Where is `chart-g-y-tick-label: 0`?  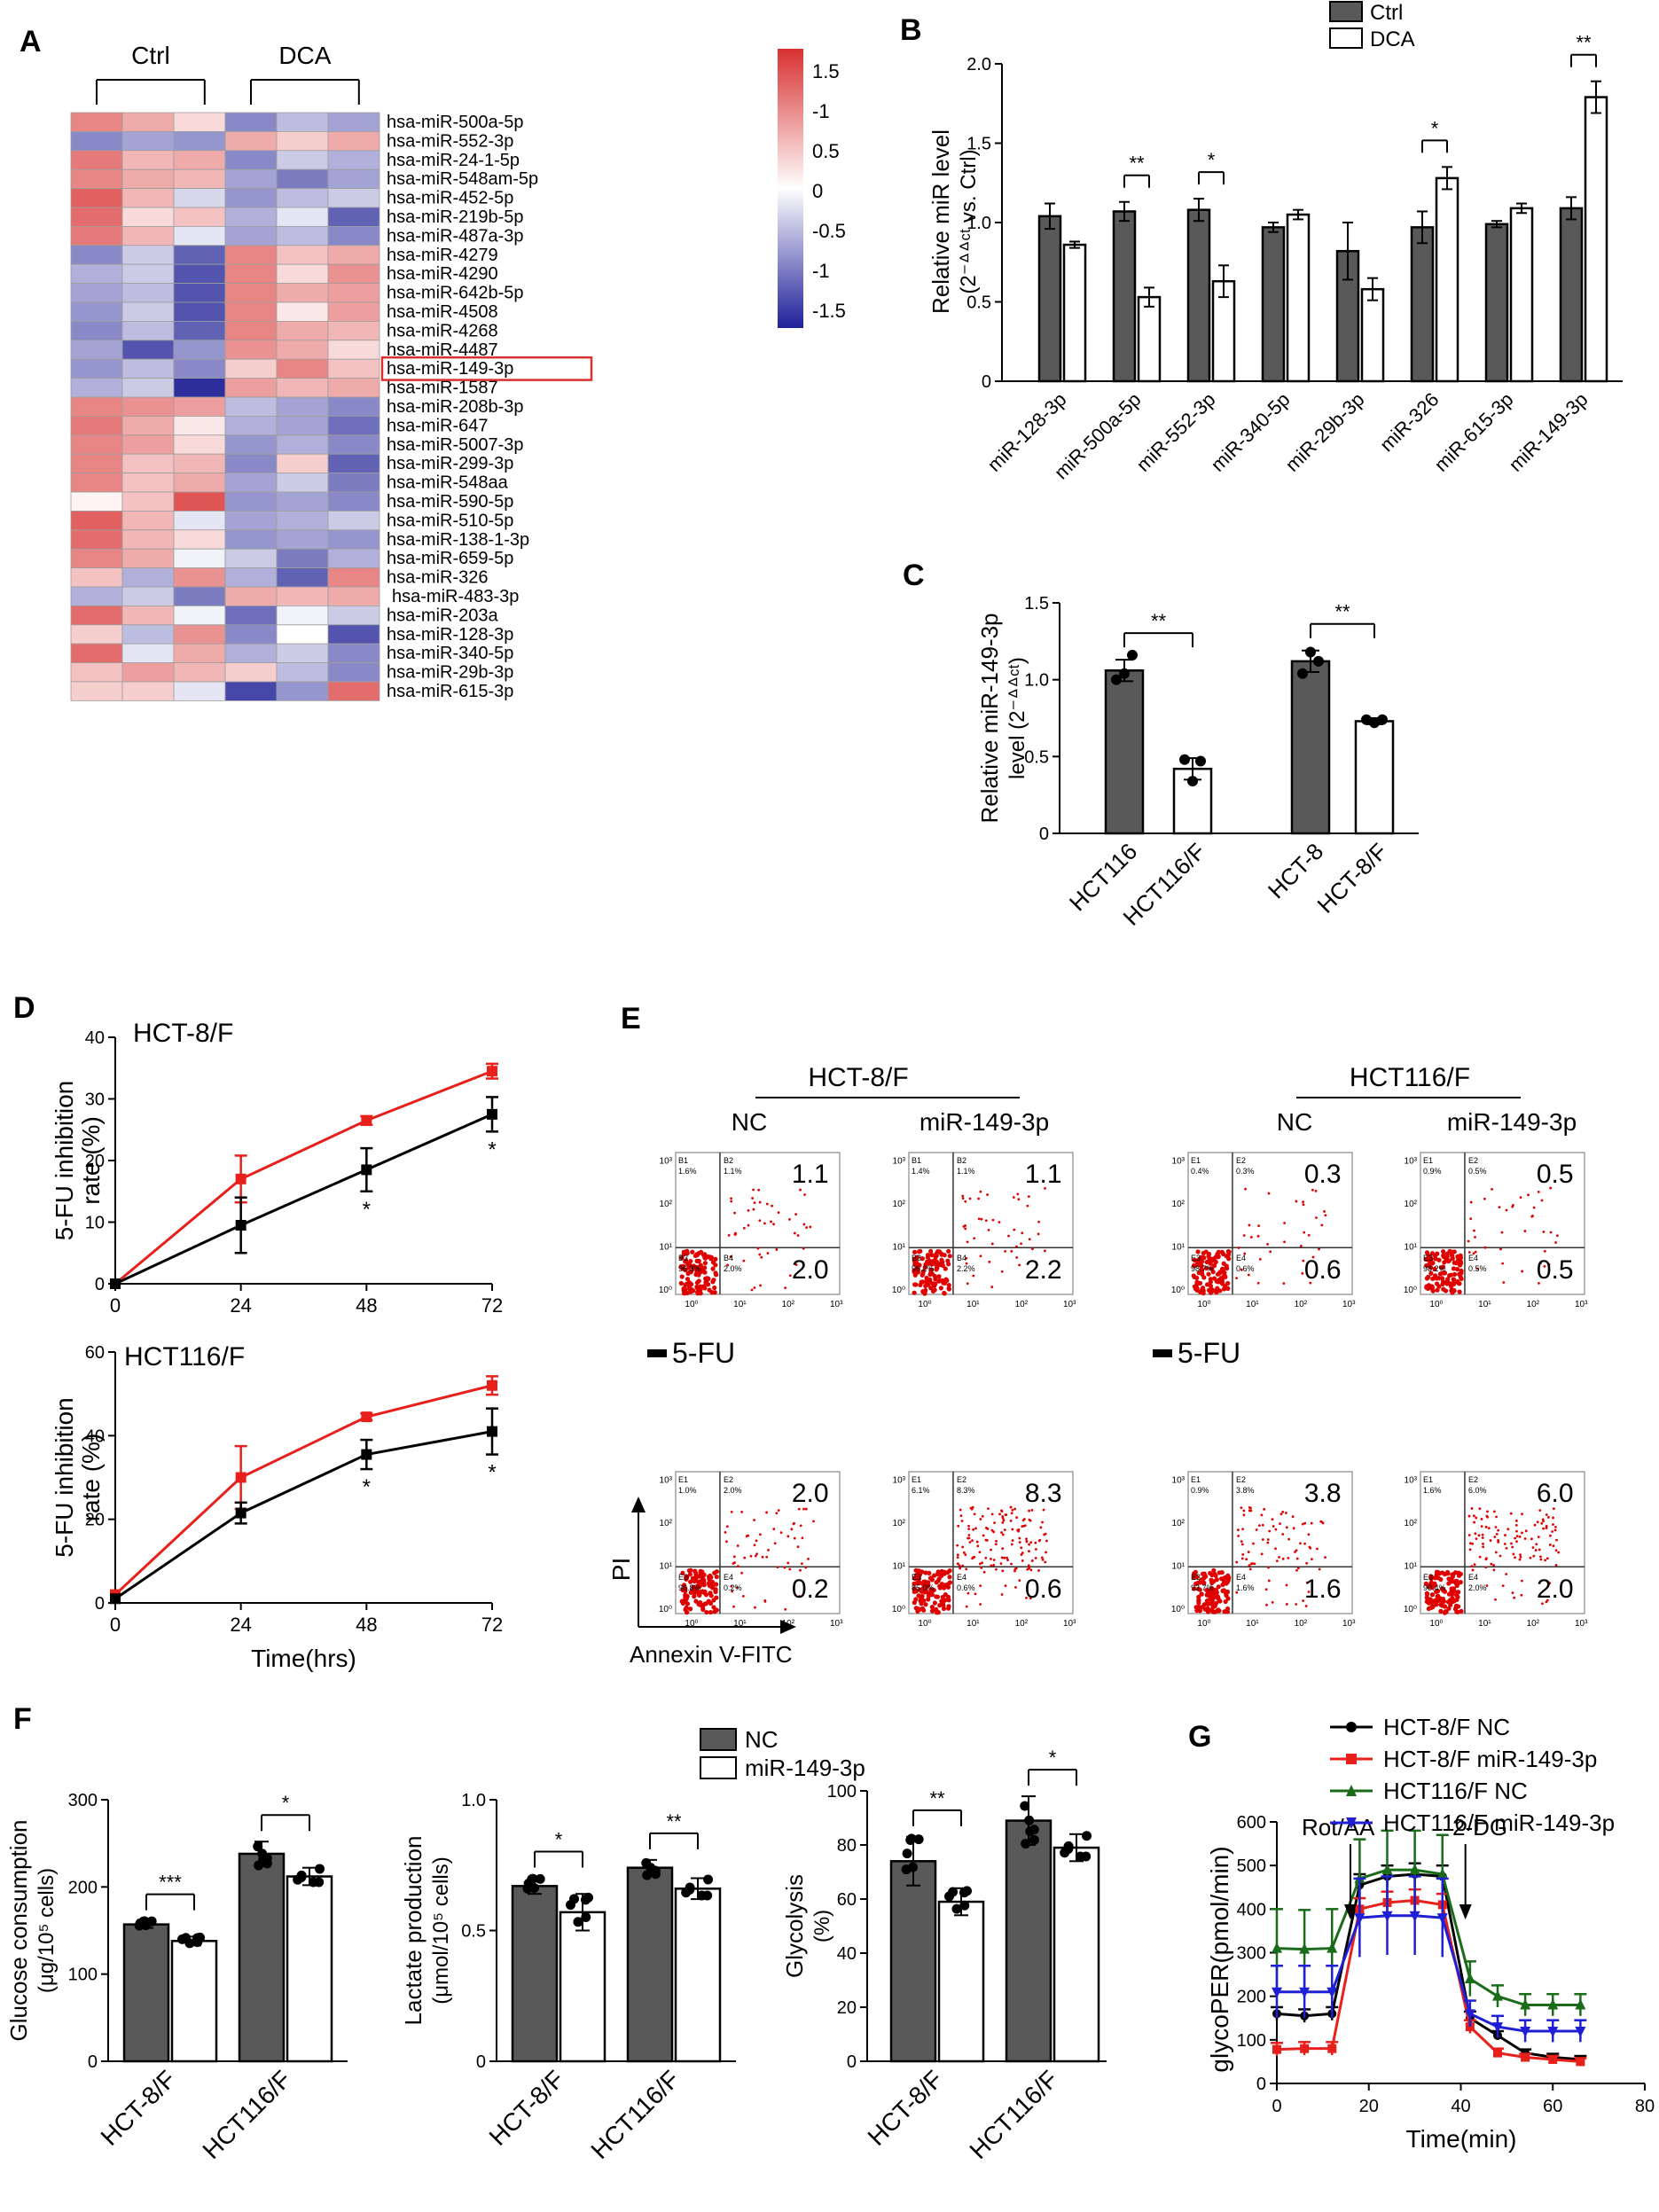
chart-g-y-tick-label: 0 is located at coordinates (1261, 2084).